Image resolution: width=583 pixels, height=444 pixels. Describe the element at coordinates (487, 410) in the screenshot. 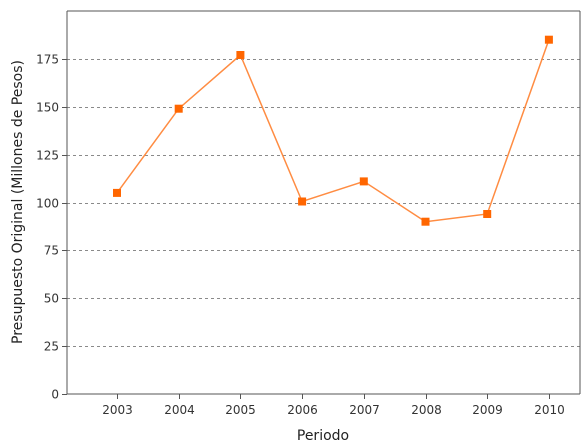

I see `x-tick-label: 2009` at that location.